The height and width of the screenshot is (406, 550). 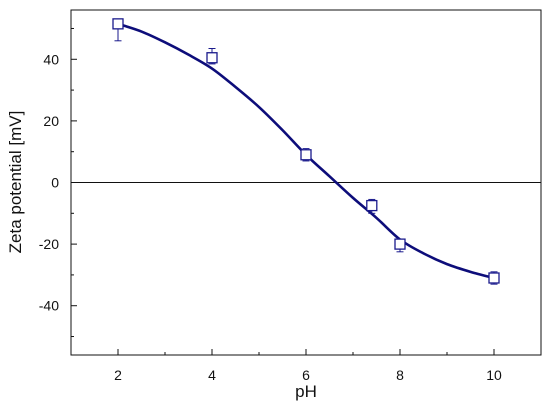 I want to click on y-axis-title: Zeta potential [mV], so click(x=15, y=182).